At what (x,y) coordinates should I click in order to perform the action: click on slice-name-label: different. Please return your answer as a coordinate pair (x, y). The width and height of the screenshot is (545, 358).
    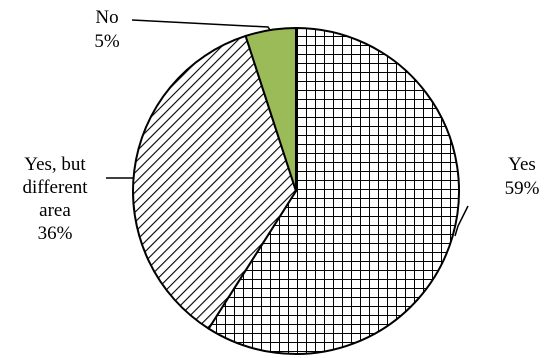
    Looking at the image, I should click on (55, 187).